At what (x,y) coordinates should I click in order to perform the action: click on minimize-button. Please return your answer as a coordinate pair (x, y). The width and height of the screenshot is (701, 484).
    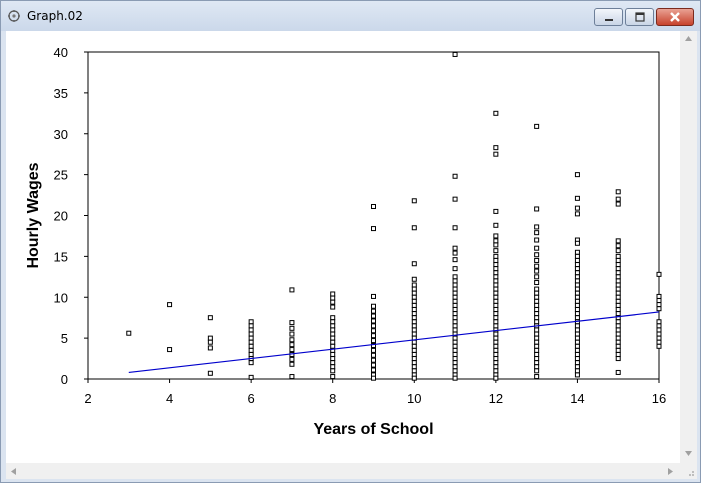
    Looking at the image, I should click on (608, 17).